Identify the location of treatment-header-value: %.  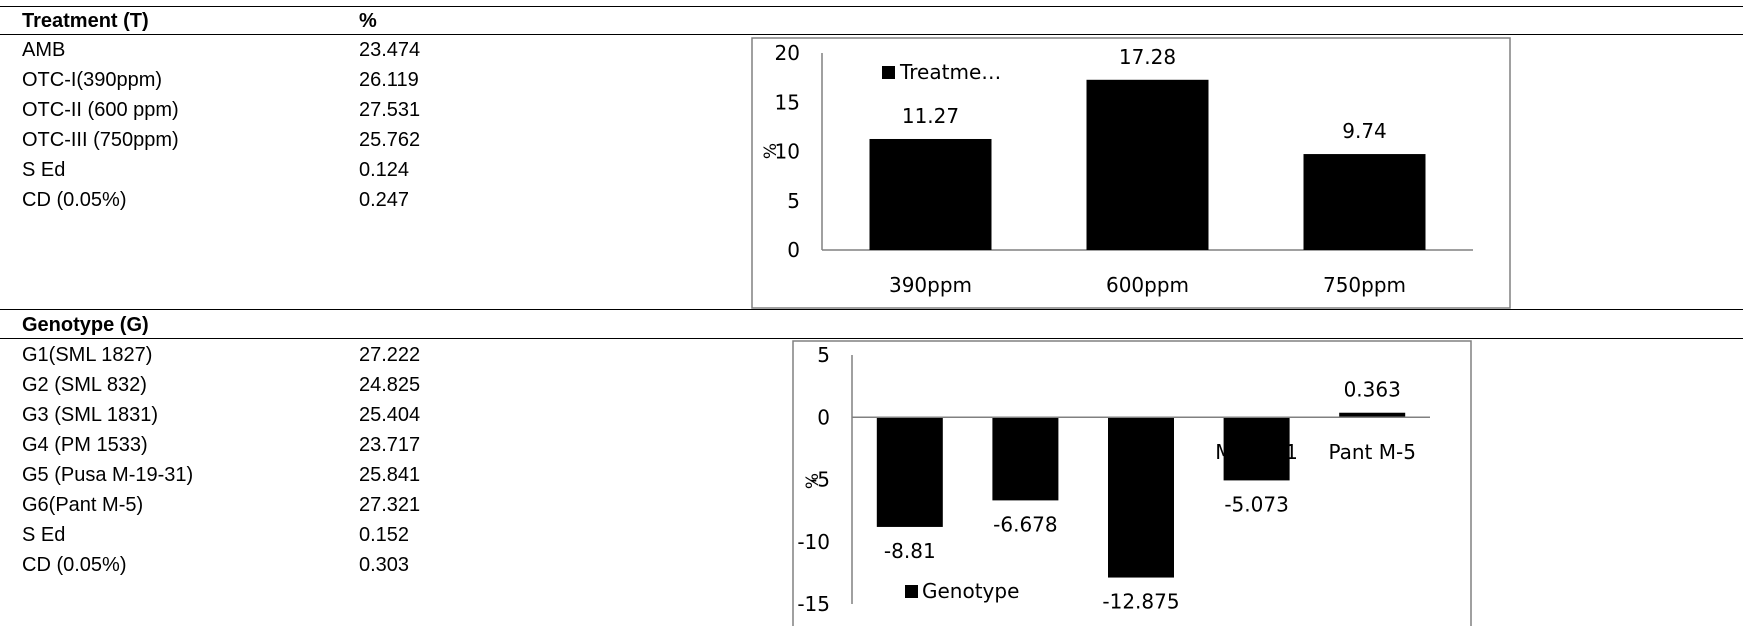
(368, 21).